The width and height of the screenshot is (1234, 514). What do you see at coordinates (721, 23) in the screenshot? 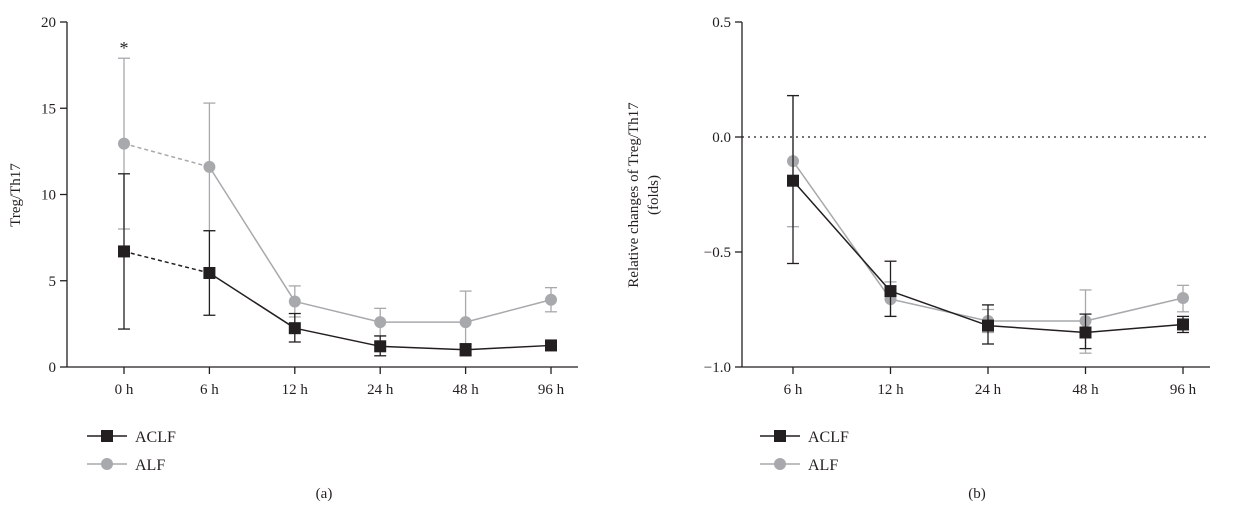
I see `y-tick-label: 0.5` at bounding box center [721, 23].